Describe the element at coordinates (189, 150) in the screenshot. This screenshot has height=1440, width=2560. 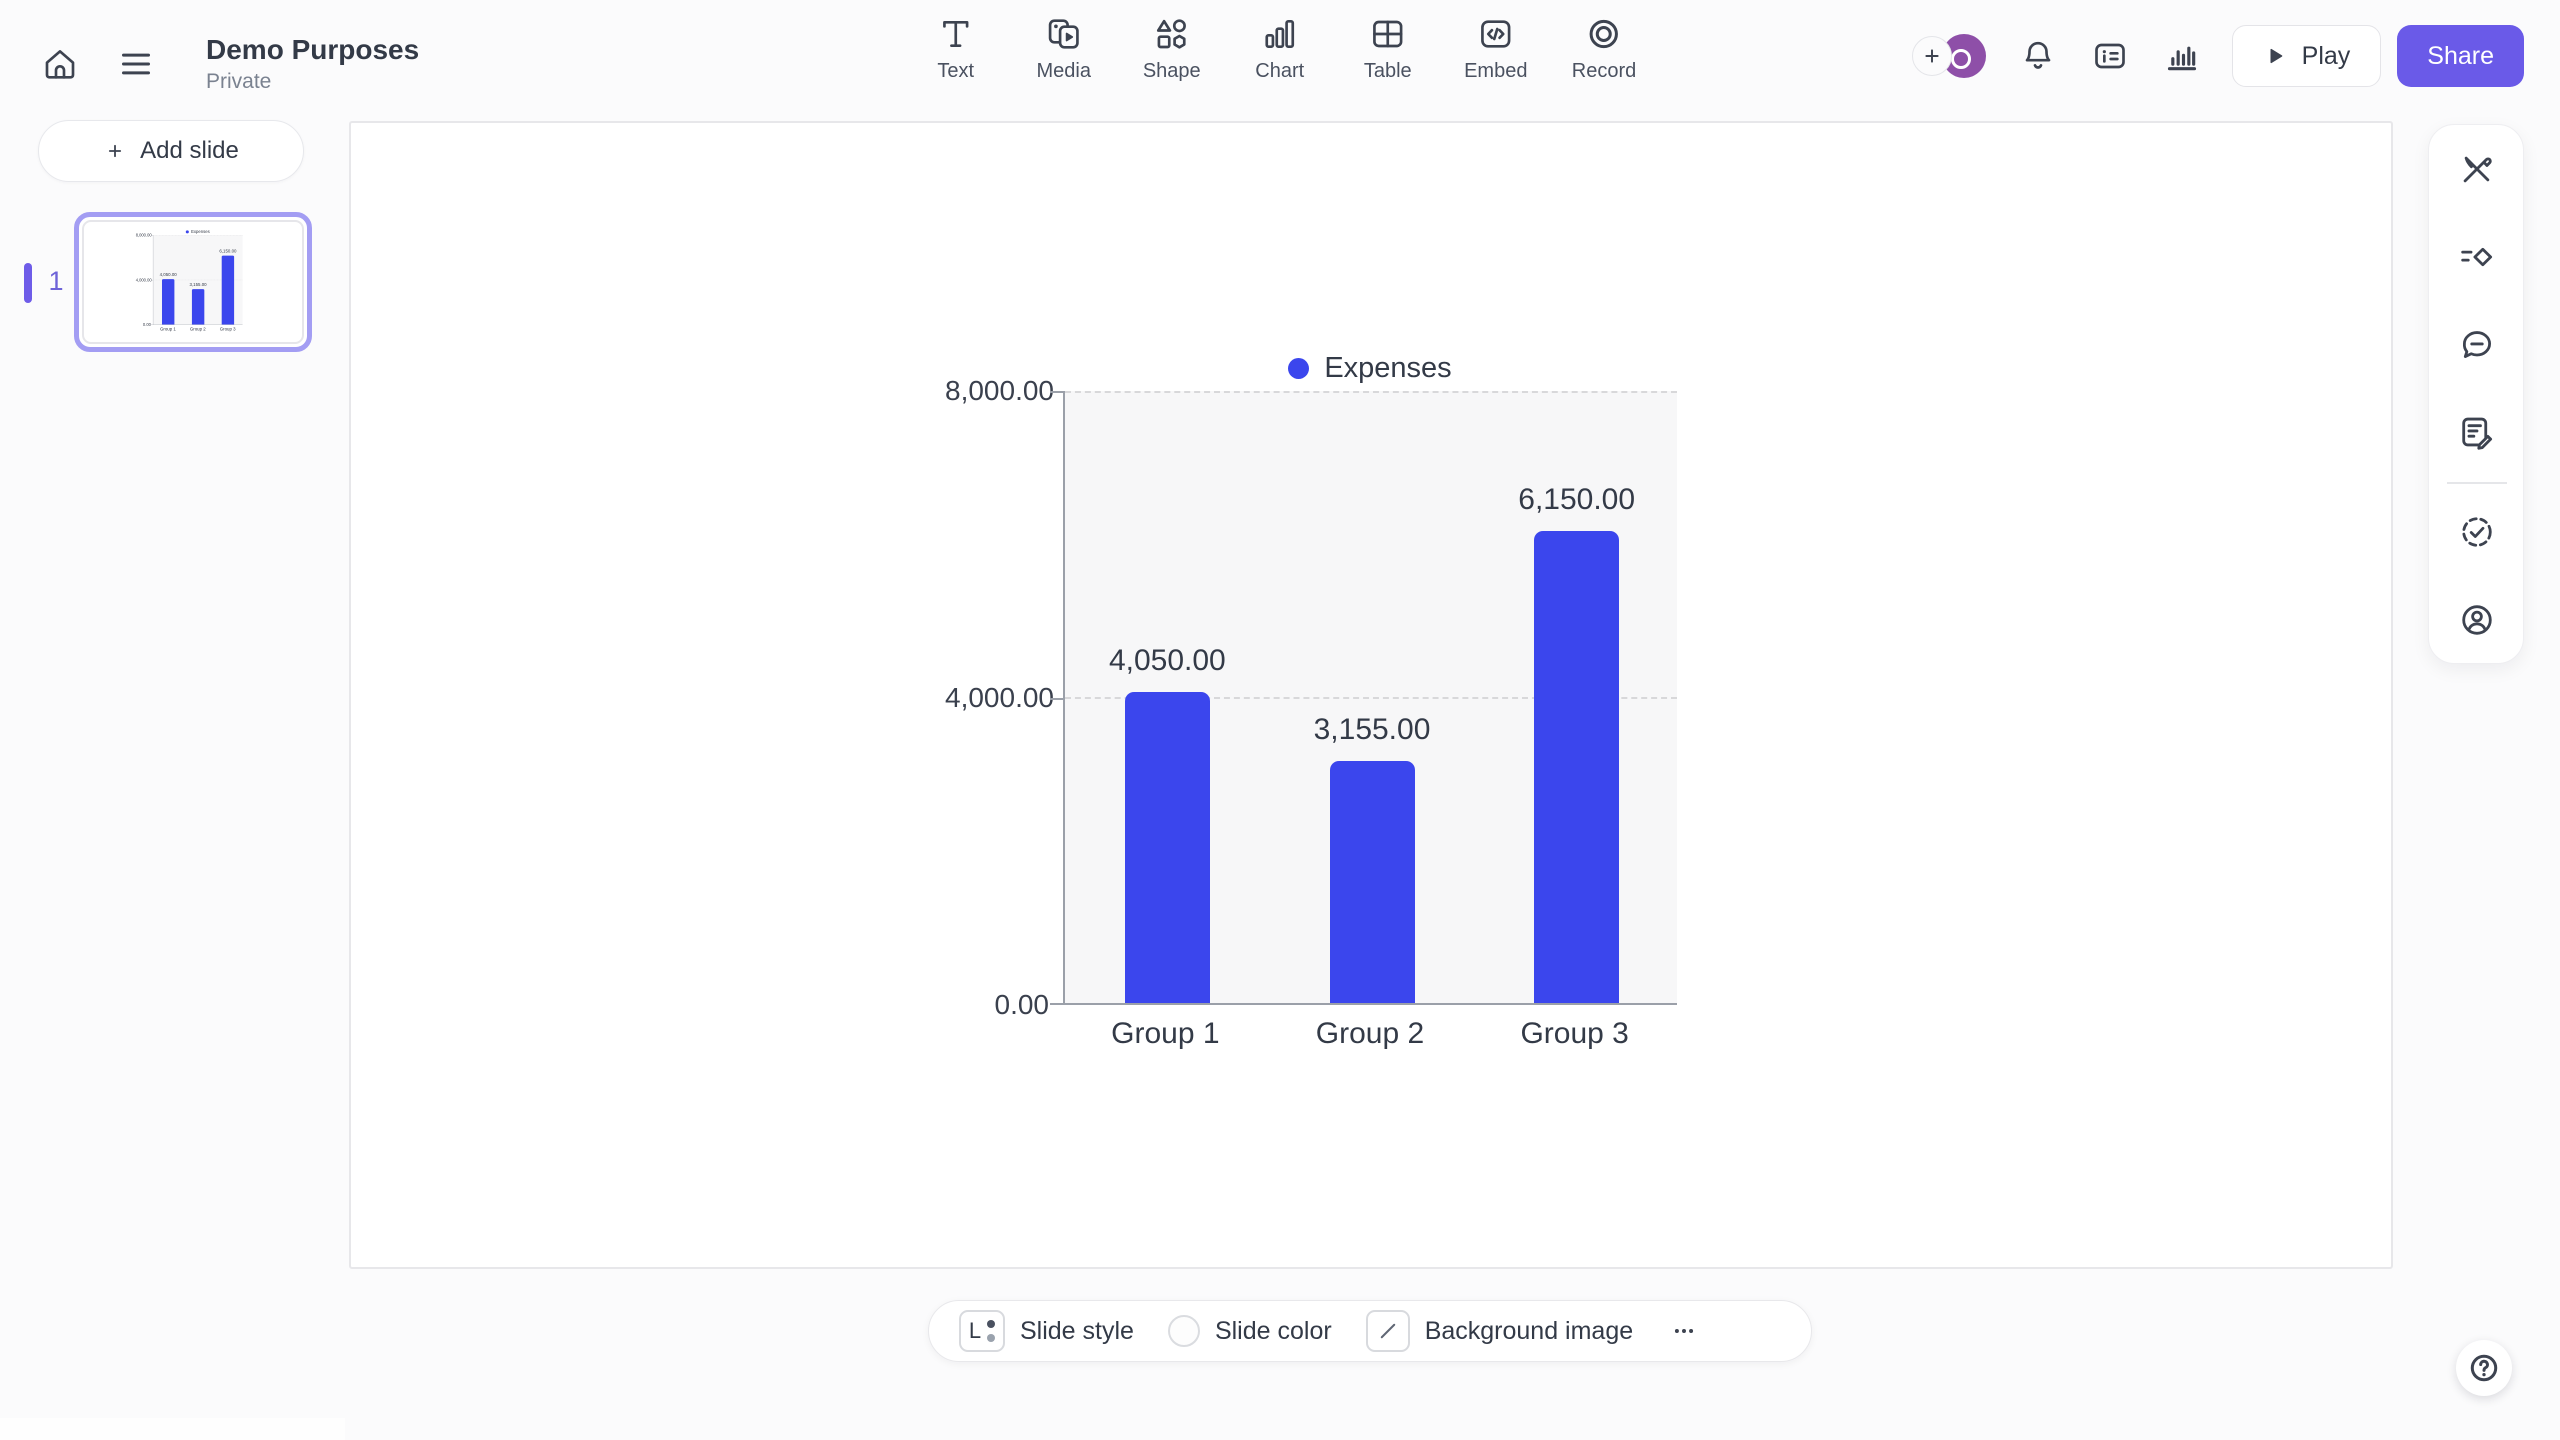
I see `add-slide-label: Add slide` at that location.